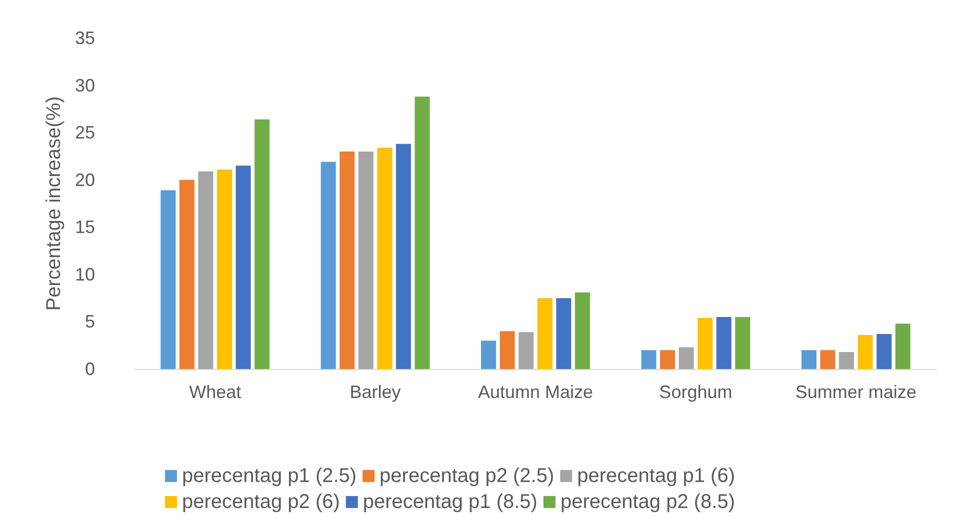 The image size is (961, 525). I want to click on y-tick-label: 0, so click(89, 369).